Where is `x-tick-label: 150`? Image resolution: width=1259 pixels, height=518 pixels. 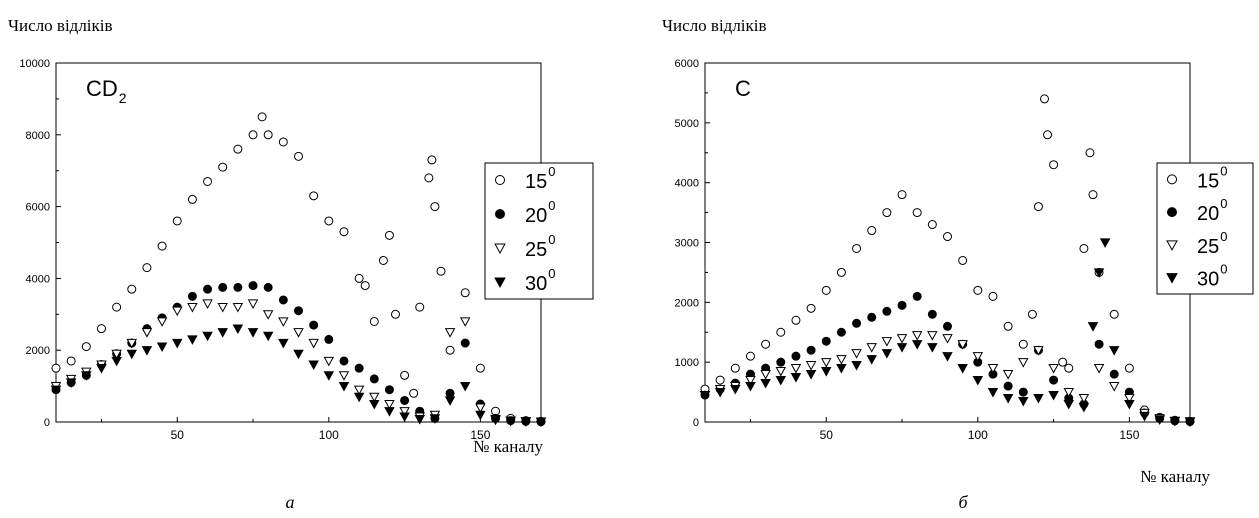 x-tick-label: 150 is located at coordinates (480, 435).